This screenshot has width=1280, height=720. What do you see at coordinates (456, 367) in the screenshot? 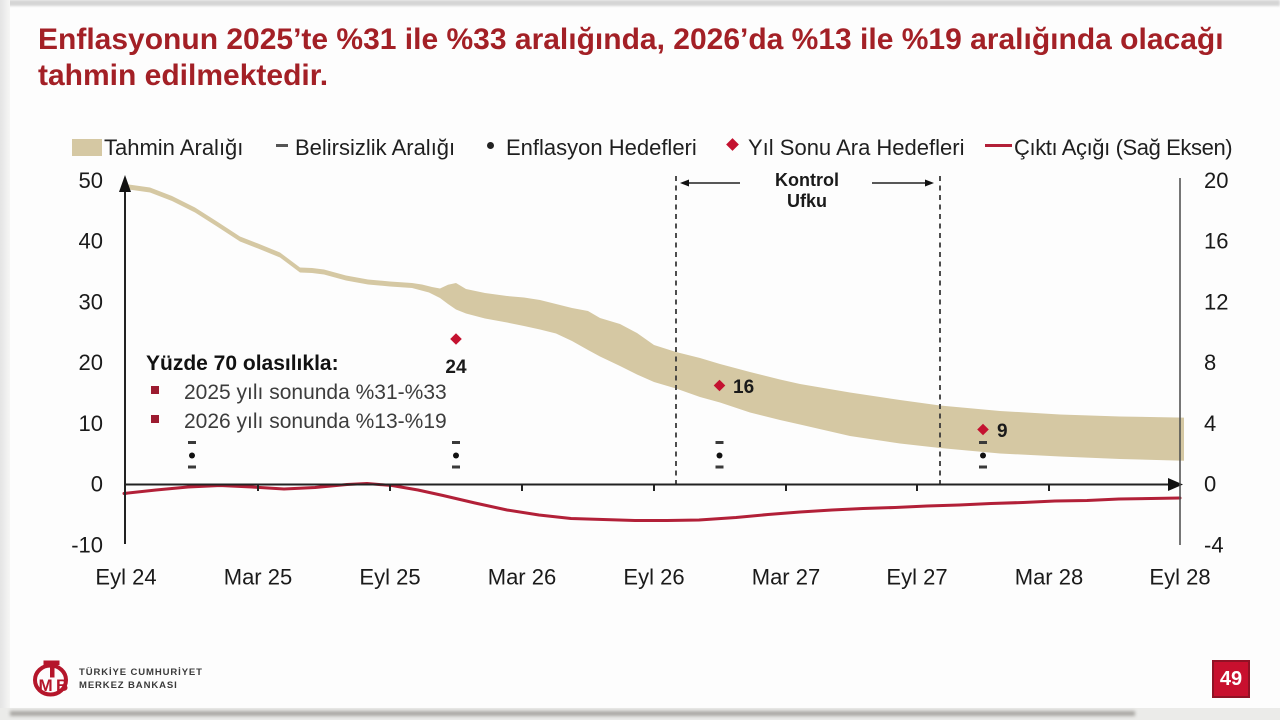
I see `svg-text: 24` at bounding box center [456, 367].